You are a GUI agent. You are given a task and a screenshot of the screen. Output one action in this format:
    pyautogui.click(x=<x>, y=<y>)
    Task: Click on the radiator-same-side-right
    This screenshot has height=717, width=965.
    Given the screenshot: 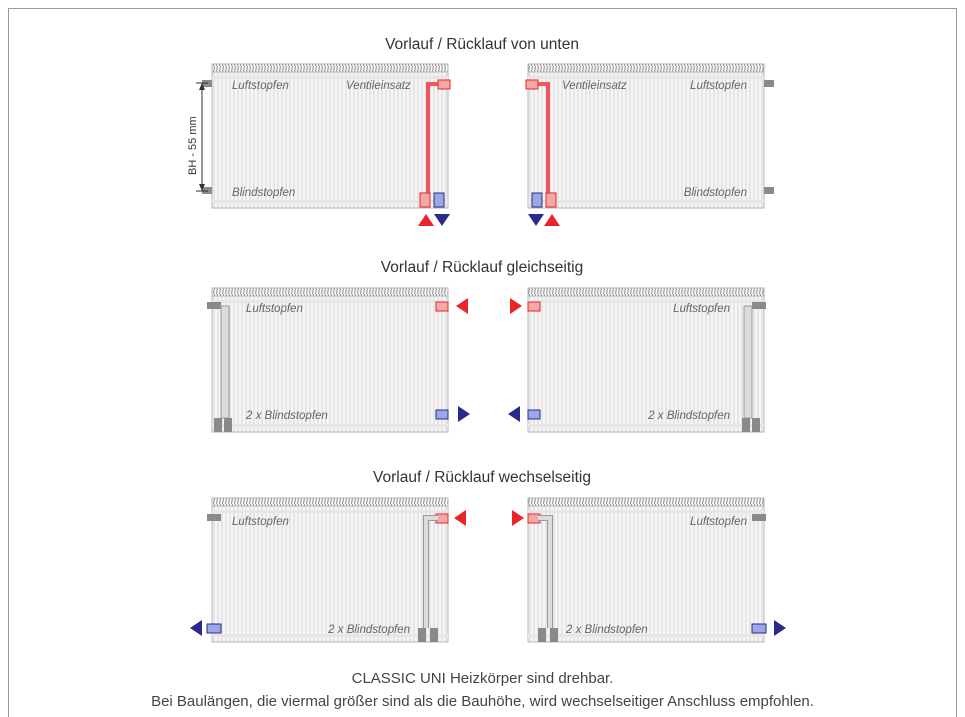 What is the action you would take?
    pyautogui.click(x=646, y=360)
    